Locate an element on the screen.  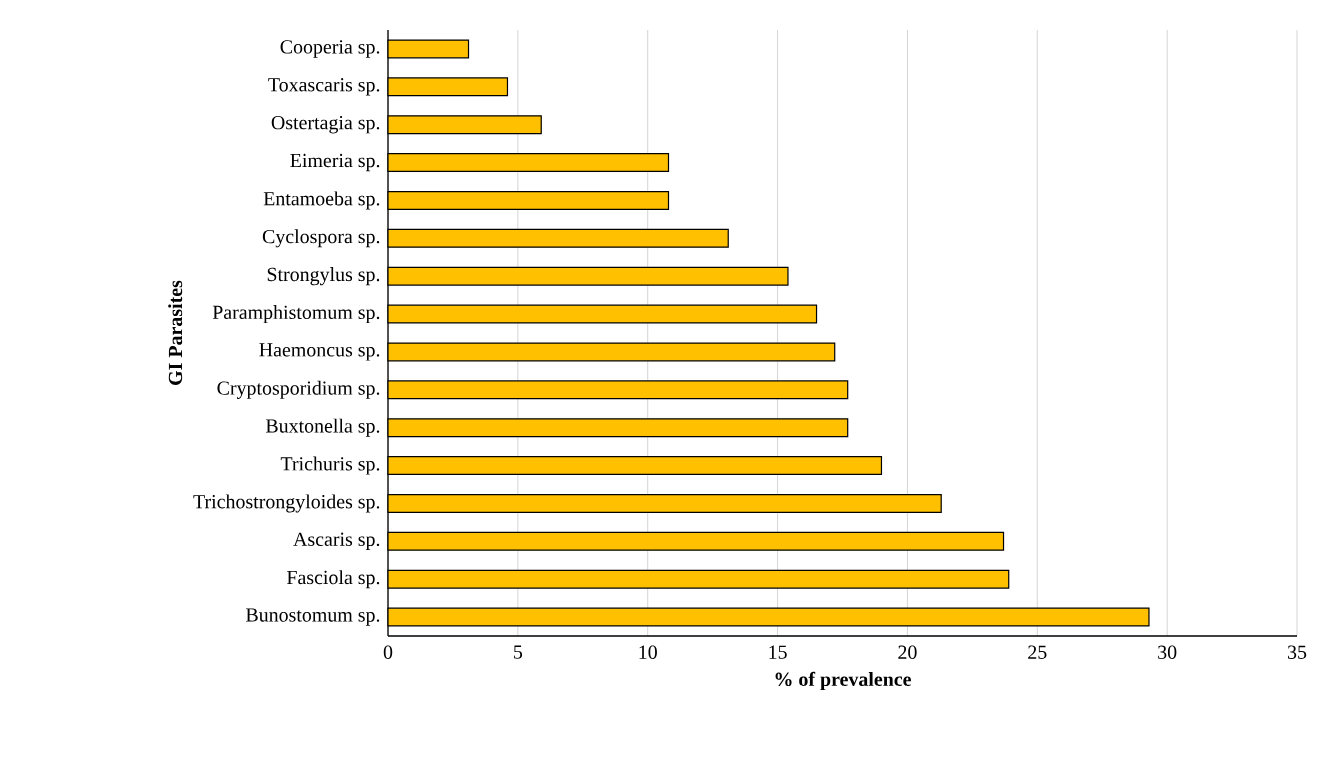
x-tick-label: 35 is located at coordinates (1297, 652).